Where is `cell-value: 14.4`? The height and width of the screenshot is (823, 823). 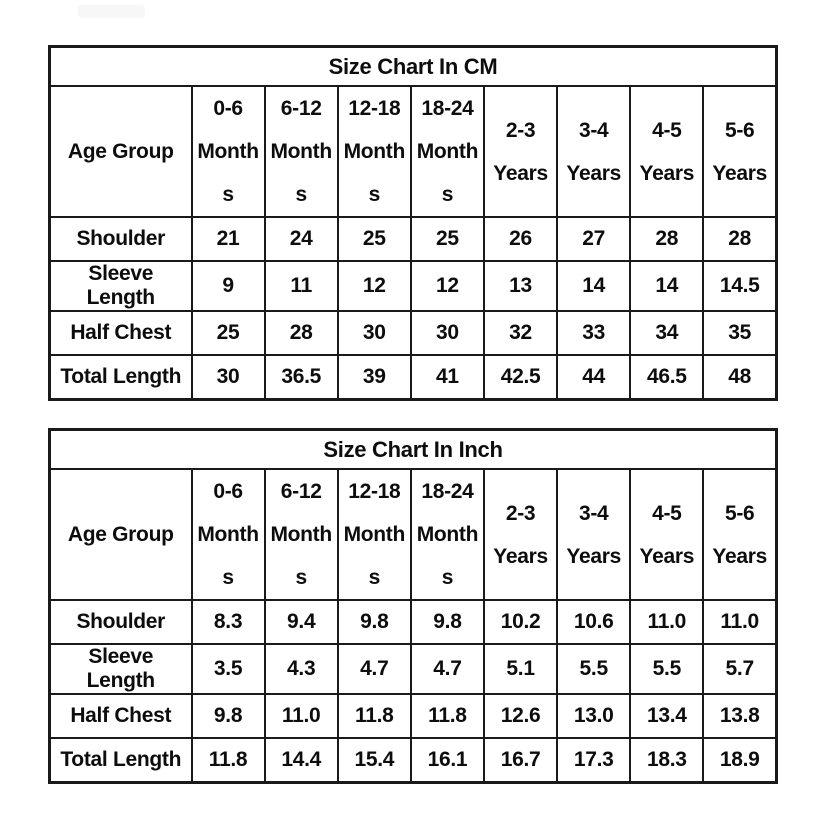
cell-value: 14.4 is located at coordinates (301, 760).